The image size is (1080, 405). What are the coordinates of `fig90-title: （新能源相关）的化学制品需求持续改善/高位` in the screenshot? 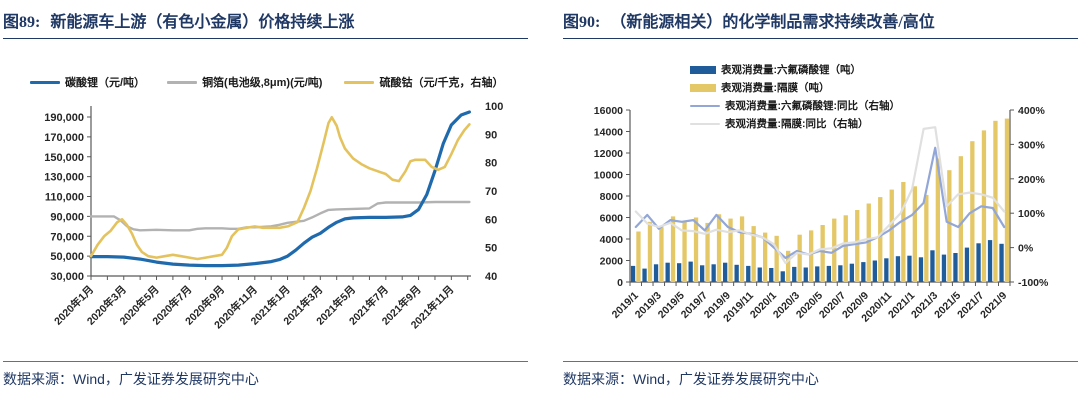 It's located at (772, 22).